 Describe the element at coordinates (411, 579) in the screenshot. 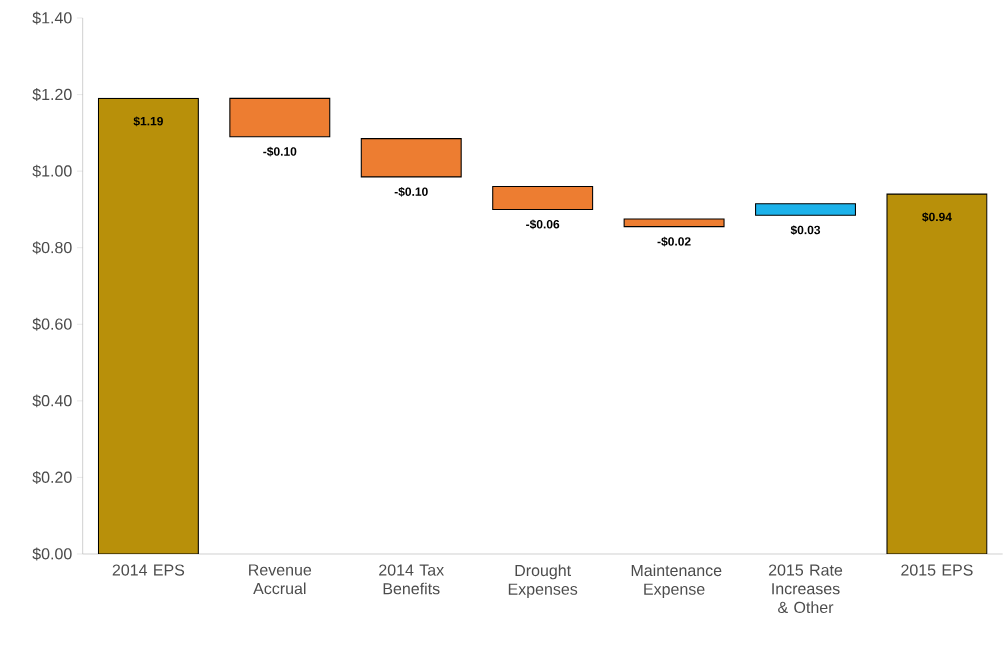

I see `x-tick-label: 2014 Tax Benefits` at that location.